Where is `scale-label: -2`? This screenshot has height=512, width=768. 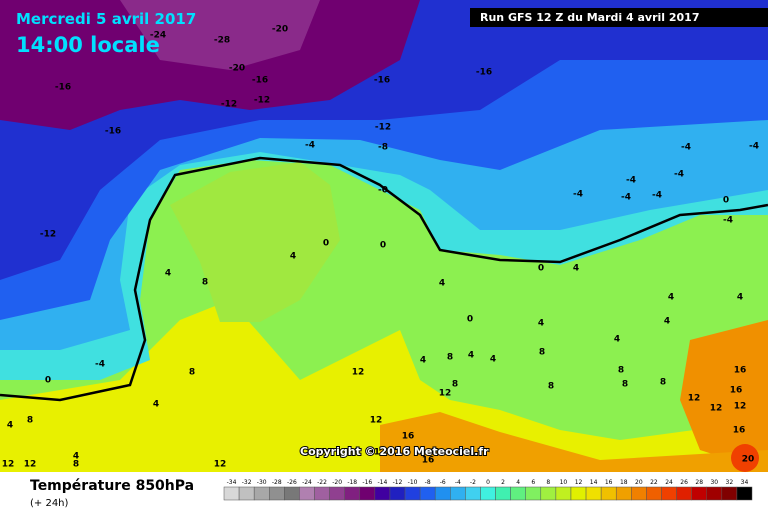
scale-label: -2 is located at coordinates (473, 482).